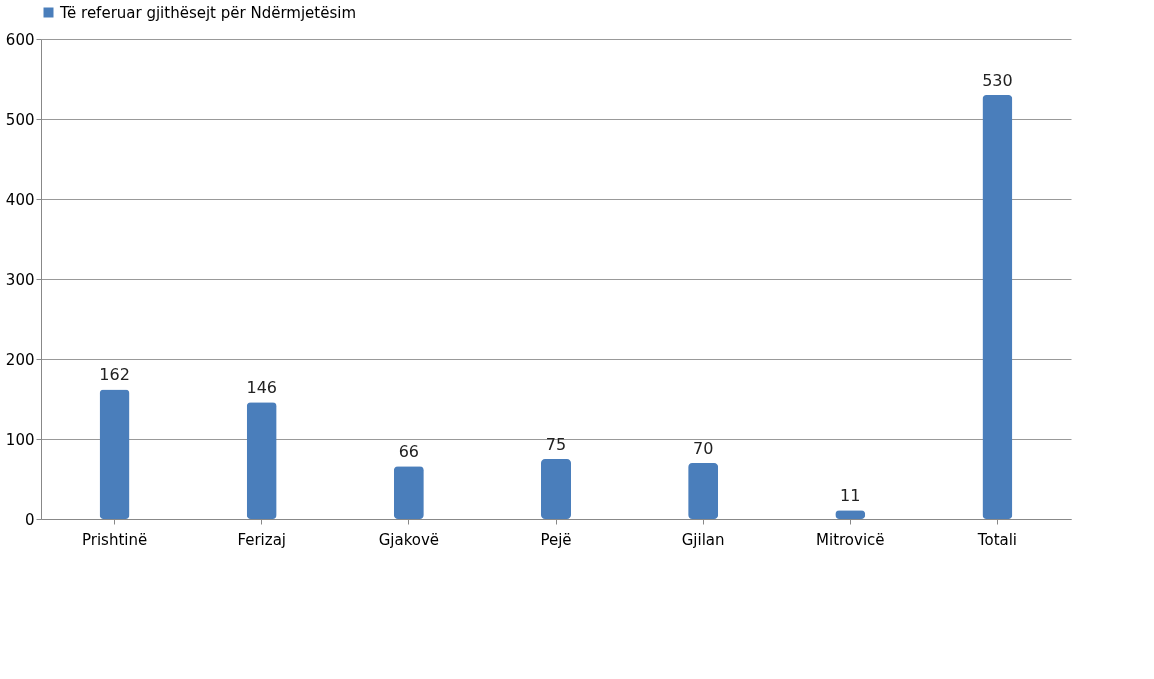 The height and width of the screenshot is (679, 1154). What do you see at coordinates (997, 539) in the screenshot?
I see `x-tick-label: Totali` at bounding box center [997, 539].